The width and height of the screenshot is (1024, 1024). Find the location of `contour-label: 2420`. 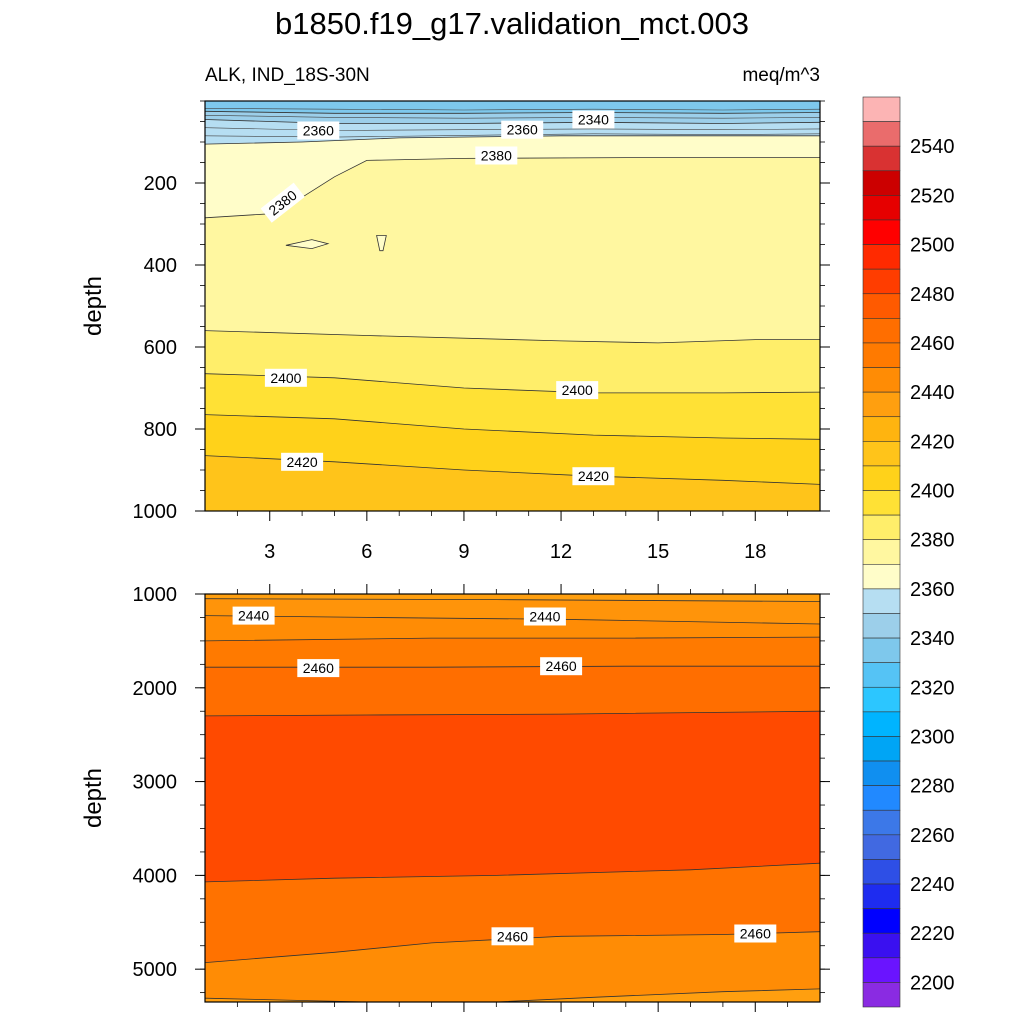

contour-label: 2420 is located at coordinates (302, 461).